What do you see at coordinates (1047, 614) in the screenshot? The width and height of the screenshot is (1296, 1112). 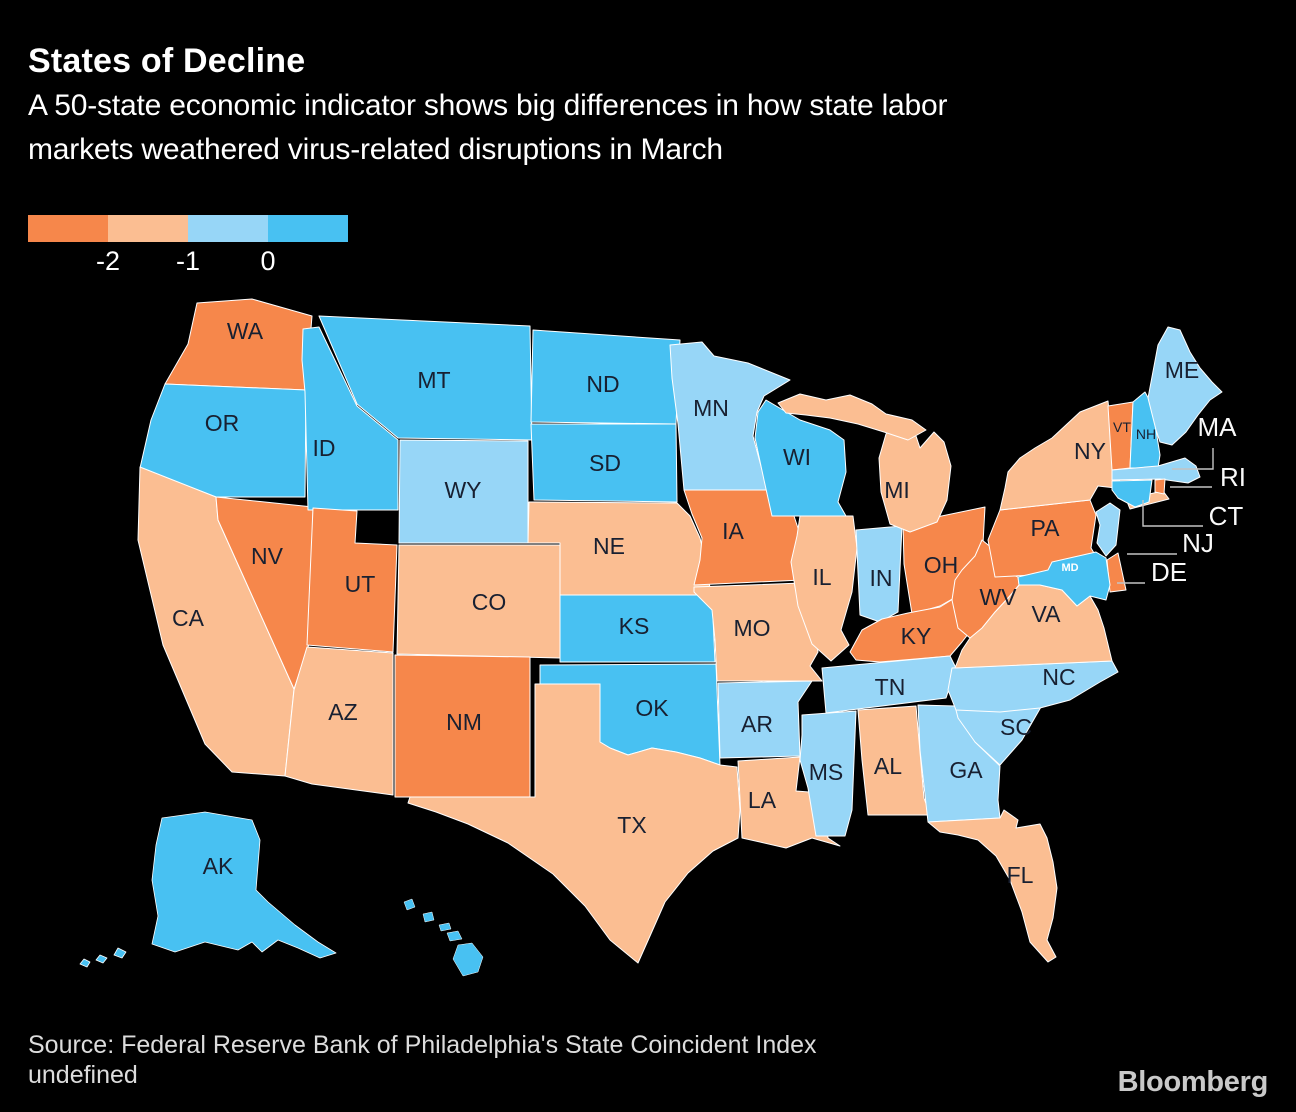 I see `state-label-VA: VA` at bounding box center [1047, 614].